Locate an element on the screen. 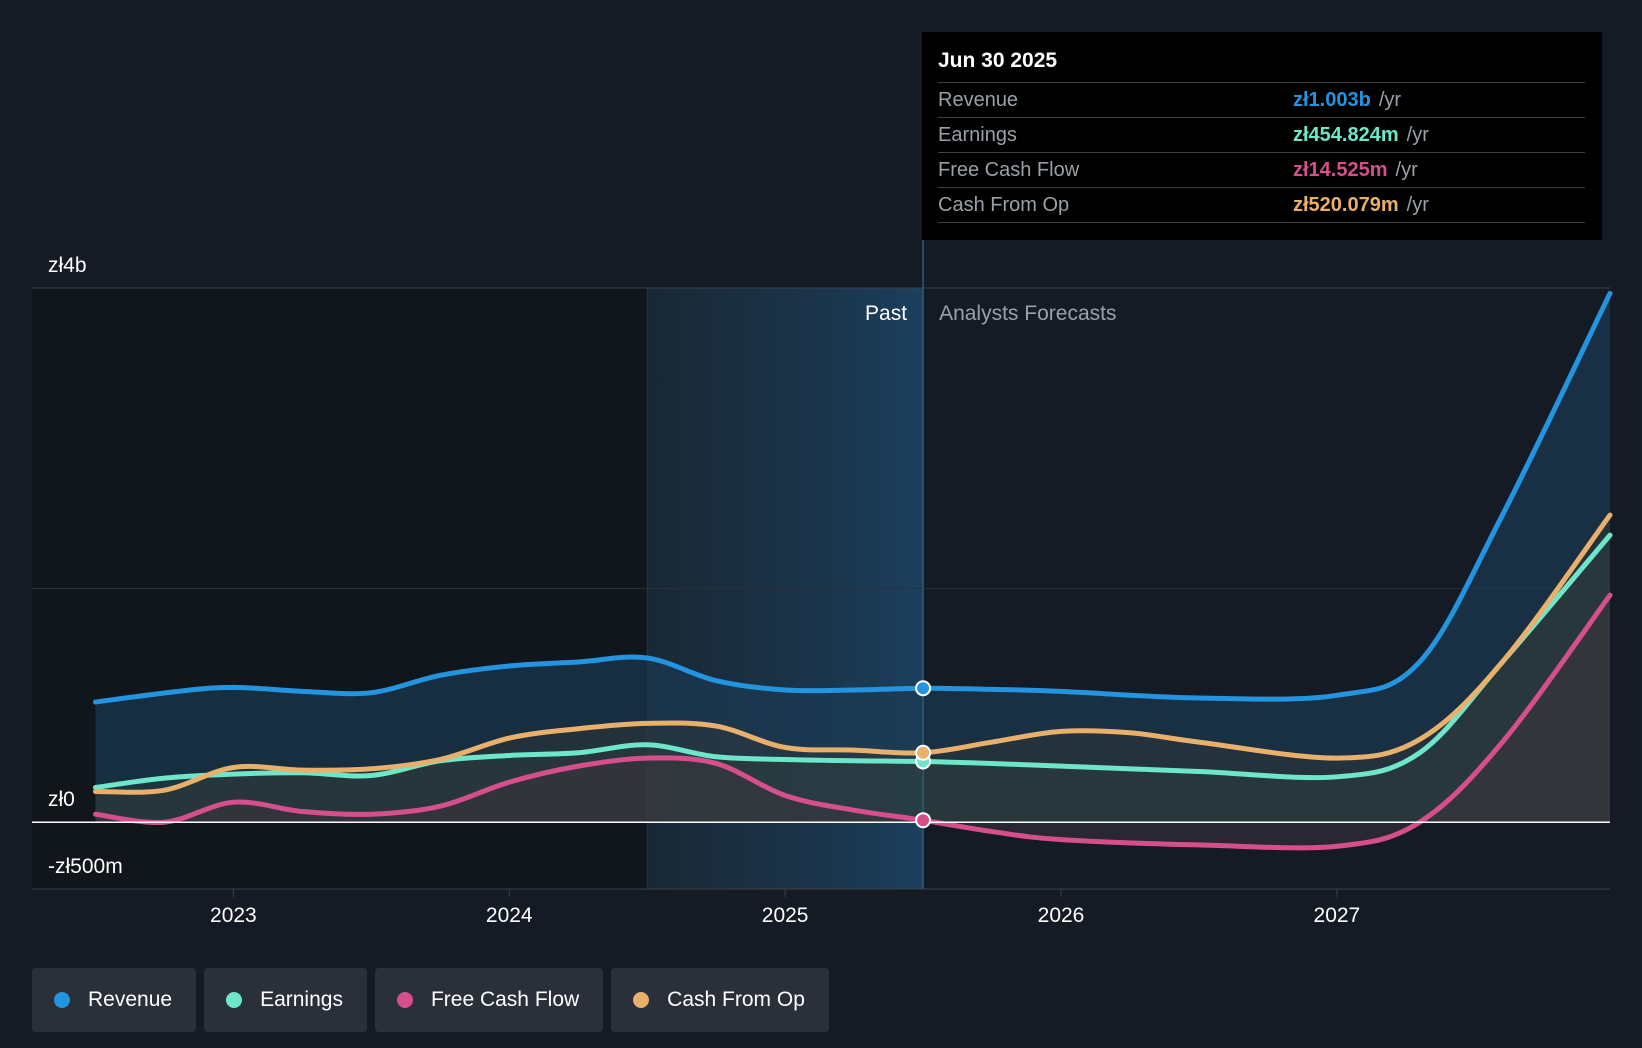 This screenshot has width=1642, height=1048. x-tick-label: 2023 is located at coordinates (233, 915).